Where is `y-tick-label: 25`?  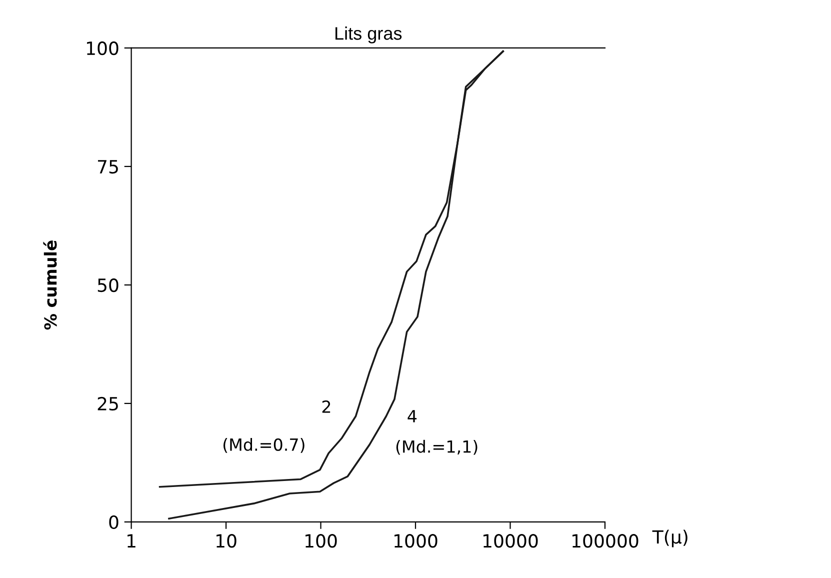
y-tick-label: 25 is located at coordinates (108, 403).